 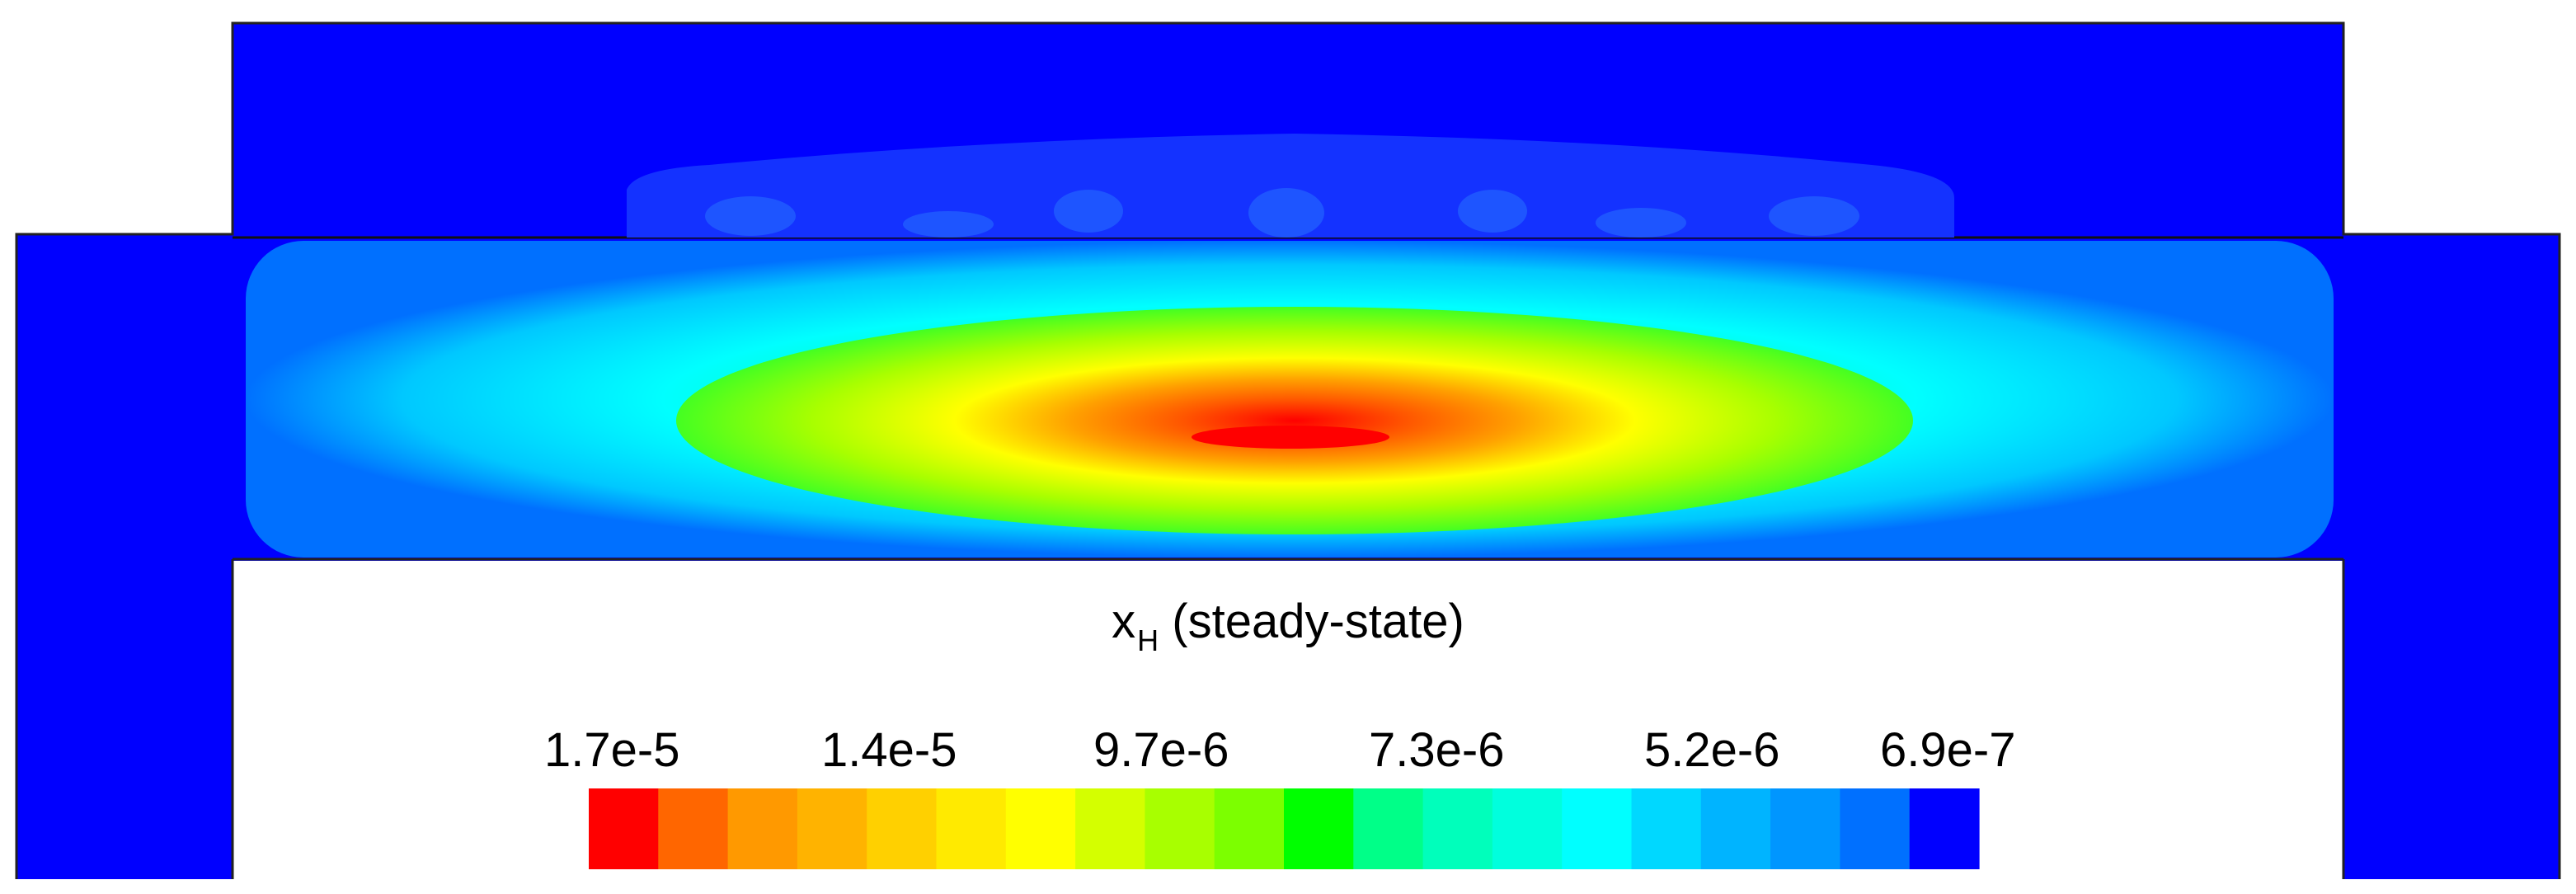 I want to click on colorbar-tick-label: 9.7e-6, so click(x=1161, y=750).